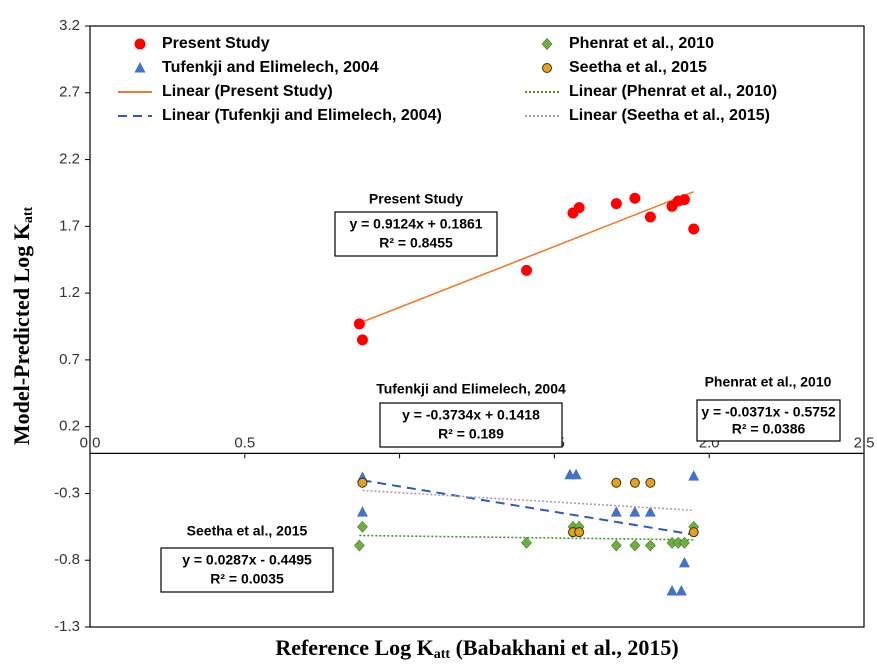  I want to click on y-tick-label: 2.2, so click(69, 159).